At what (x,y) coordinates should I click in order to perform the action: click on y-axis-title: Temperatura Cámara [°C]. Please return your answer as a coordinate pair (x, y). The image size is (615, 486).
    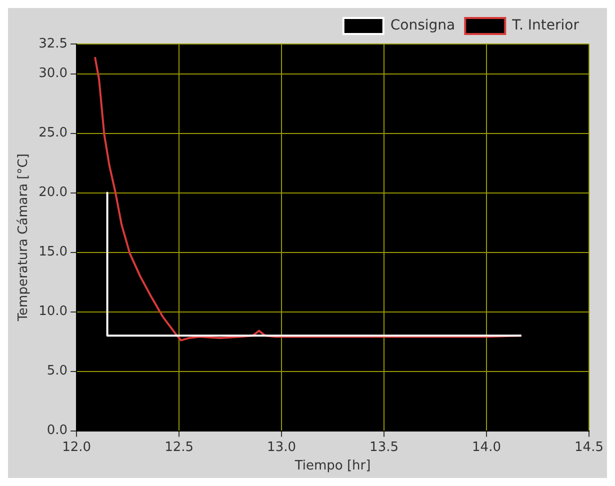
    Looking at the image, I should click on (24, 238).